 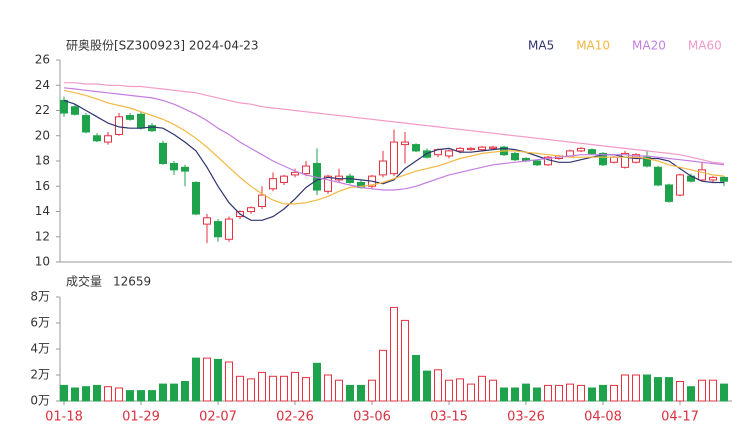 What do you see at coordinates (40, 297) in the screenshot?
I see `v-tick-label: 8万` at bounding box center [40, 297].